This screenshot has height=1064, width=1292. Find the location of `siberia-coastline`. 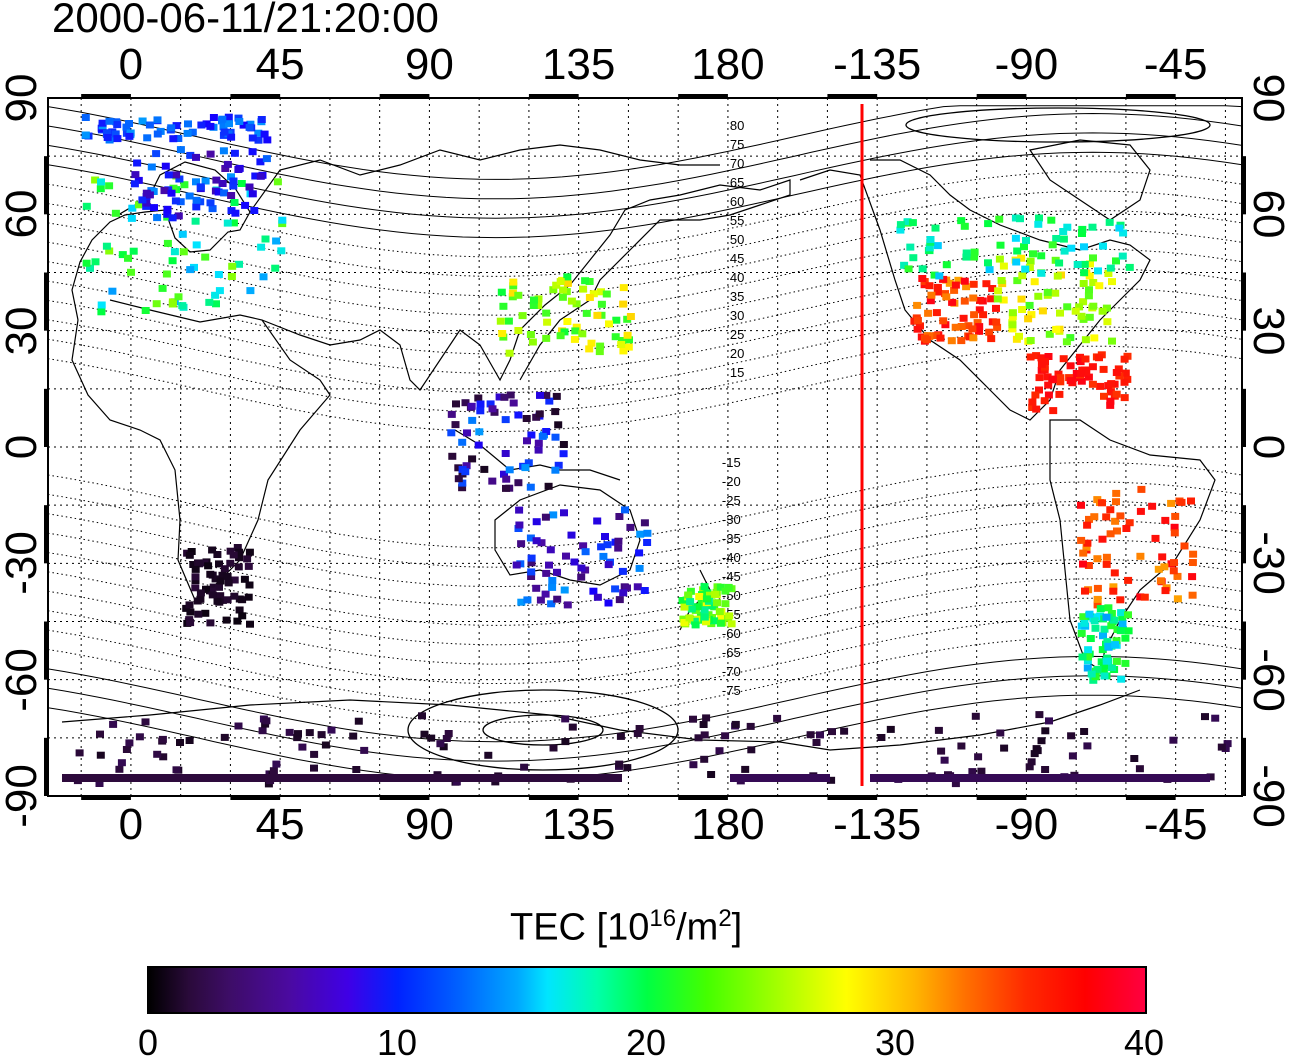

siberia-coastline is located at coordinates (484, 178).